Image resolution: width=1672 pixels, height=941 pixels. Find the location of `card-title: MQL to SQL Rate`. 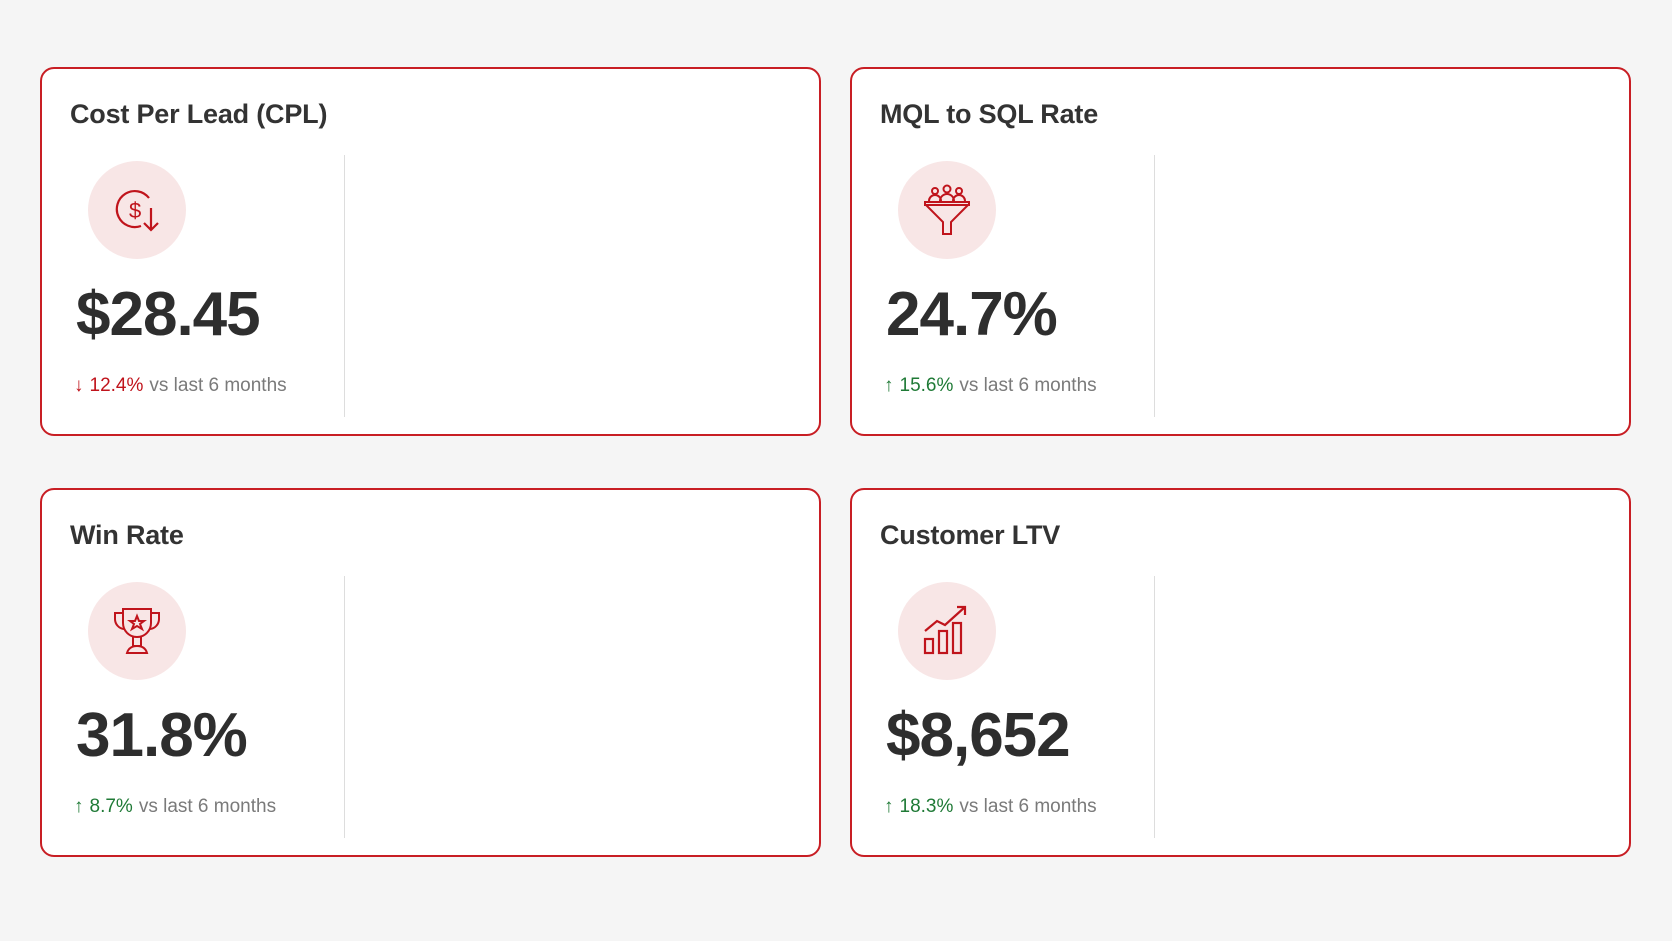

card-title: MQL to SQL Rate is located at coordinates (989, 114).